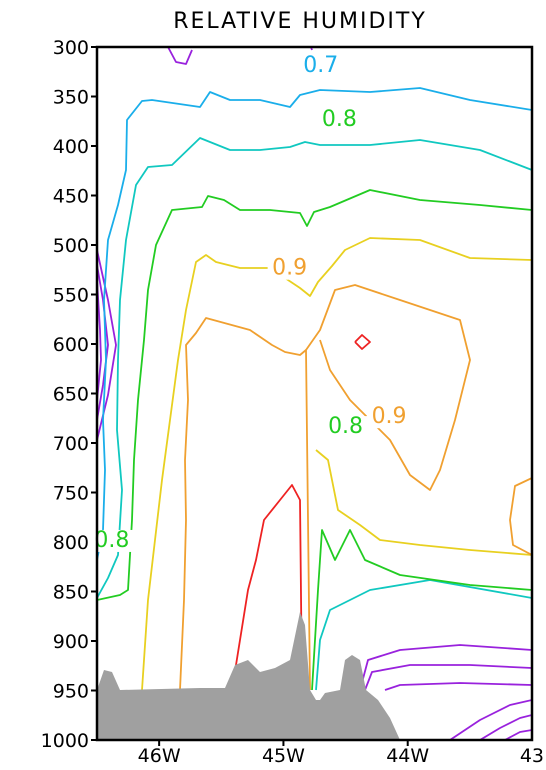 Image resolution: width=546 pixels, height=770 pixels. What do you see at coordinates (300, 21) in the screenshot?
I see `chart-title: RELATIVE HUMIDITY` at bounding box center [300, 21].